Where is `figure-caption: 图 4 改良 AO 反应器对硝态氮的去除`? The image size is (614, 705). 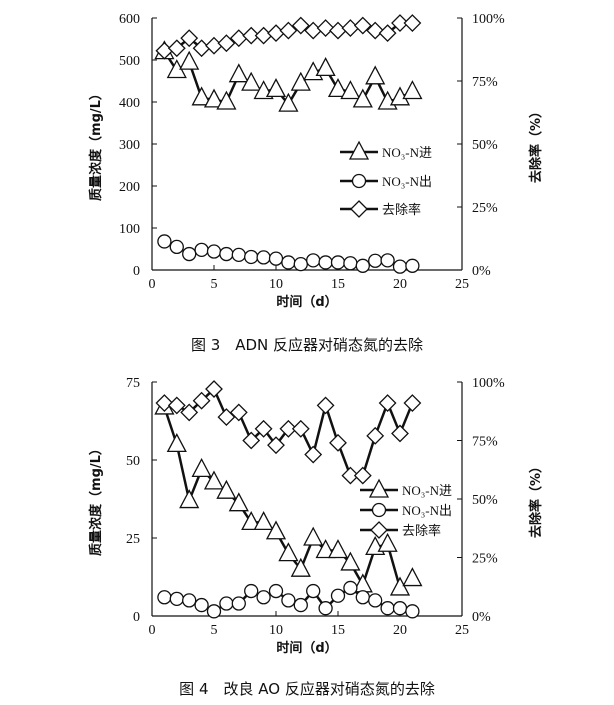
figure-caption: 图 4 改良 AO 反应器对硝态氮的去除 is located at coordinates (307, 689).